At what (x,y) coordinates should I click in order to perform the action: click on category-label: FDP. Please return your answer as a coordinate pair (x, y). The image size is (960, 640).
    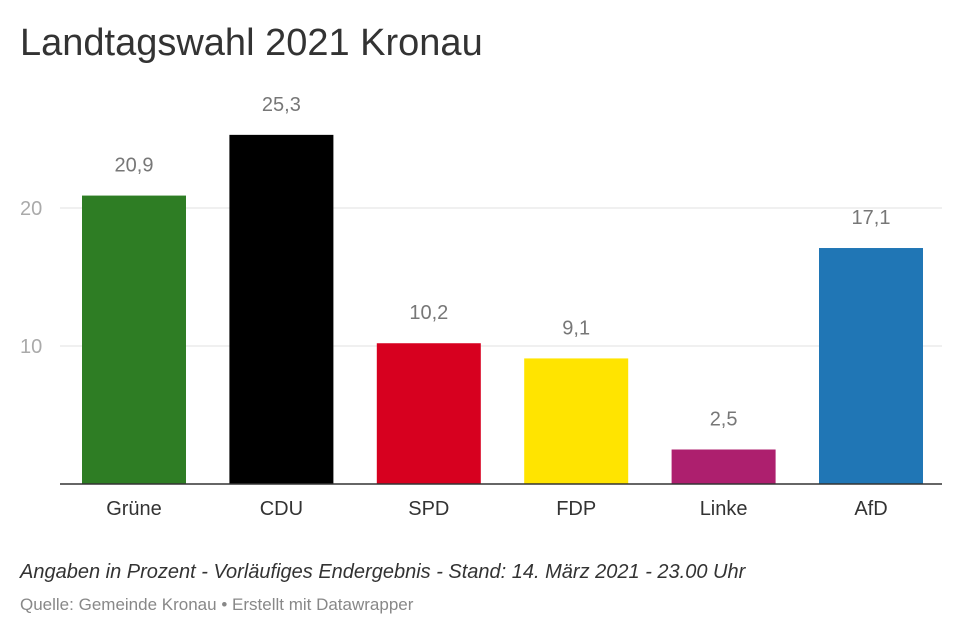
    Looking at the image, I should click on (576, 509).